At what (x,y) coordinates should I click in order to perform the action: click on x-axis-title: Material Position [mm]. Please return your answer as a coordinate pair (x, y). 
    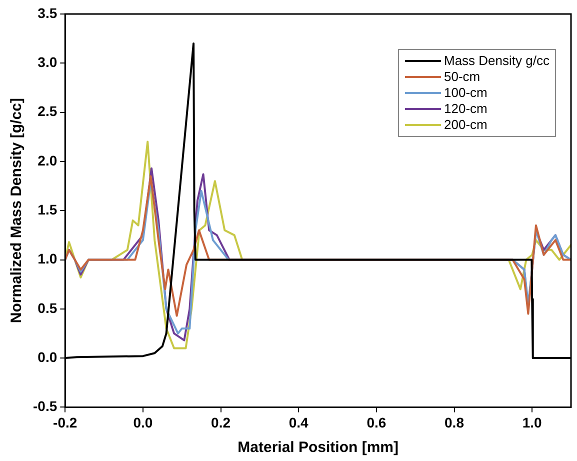
    Looking at the image, I should click on (318, 447).